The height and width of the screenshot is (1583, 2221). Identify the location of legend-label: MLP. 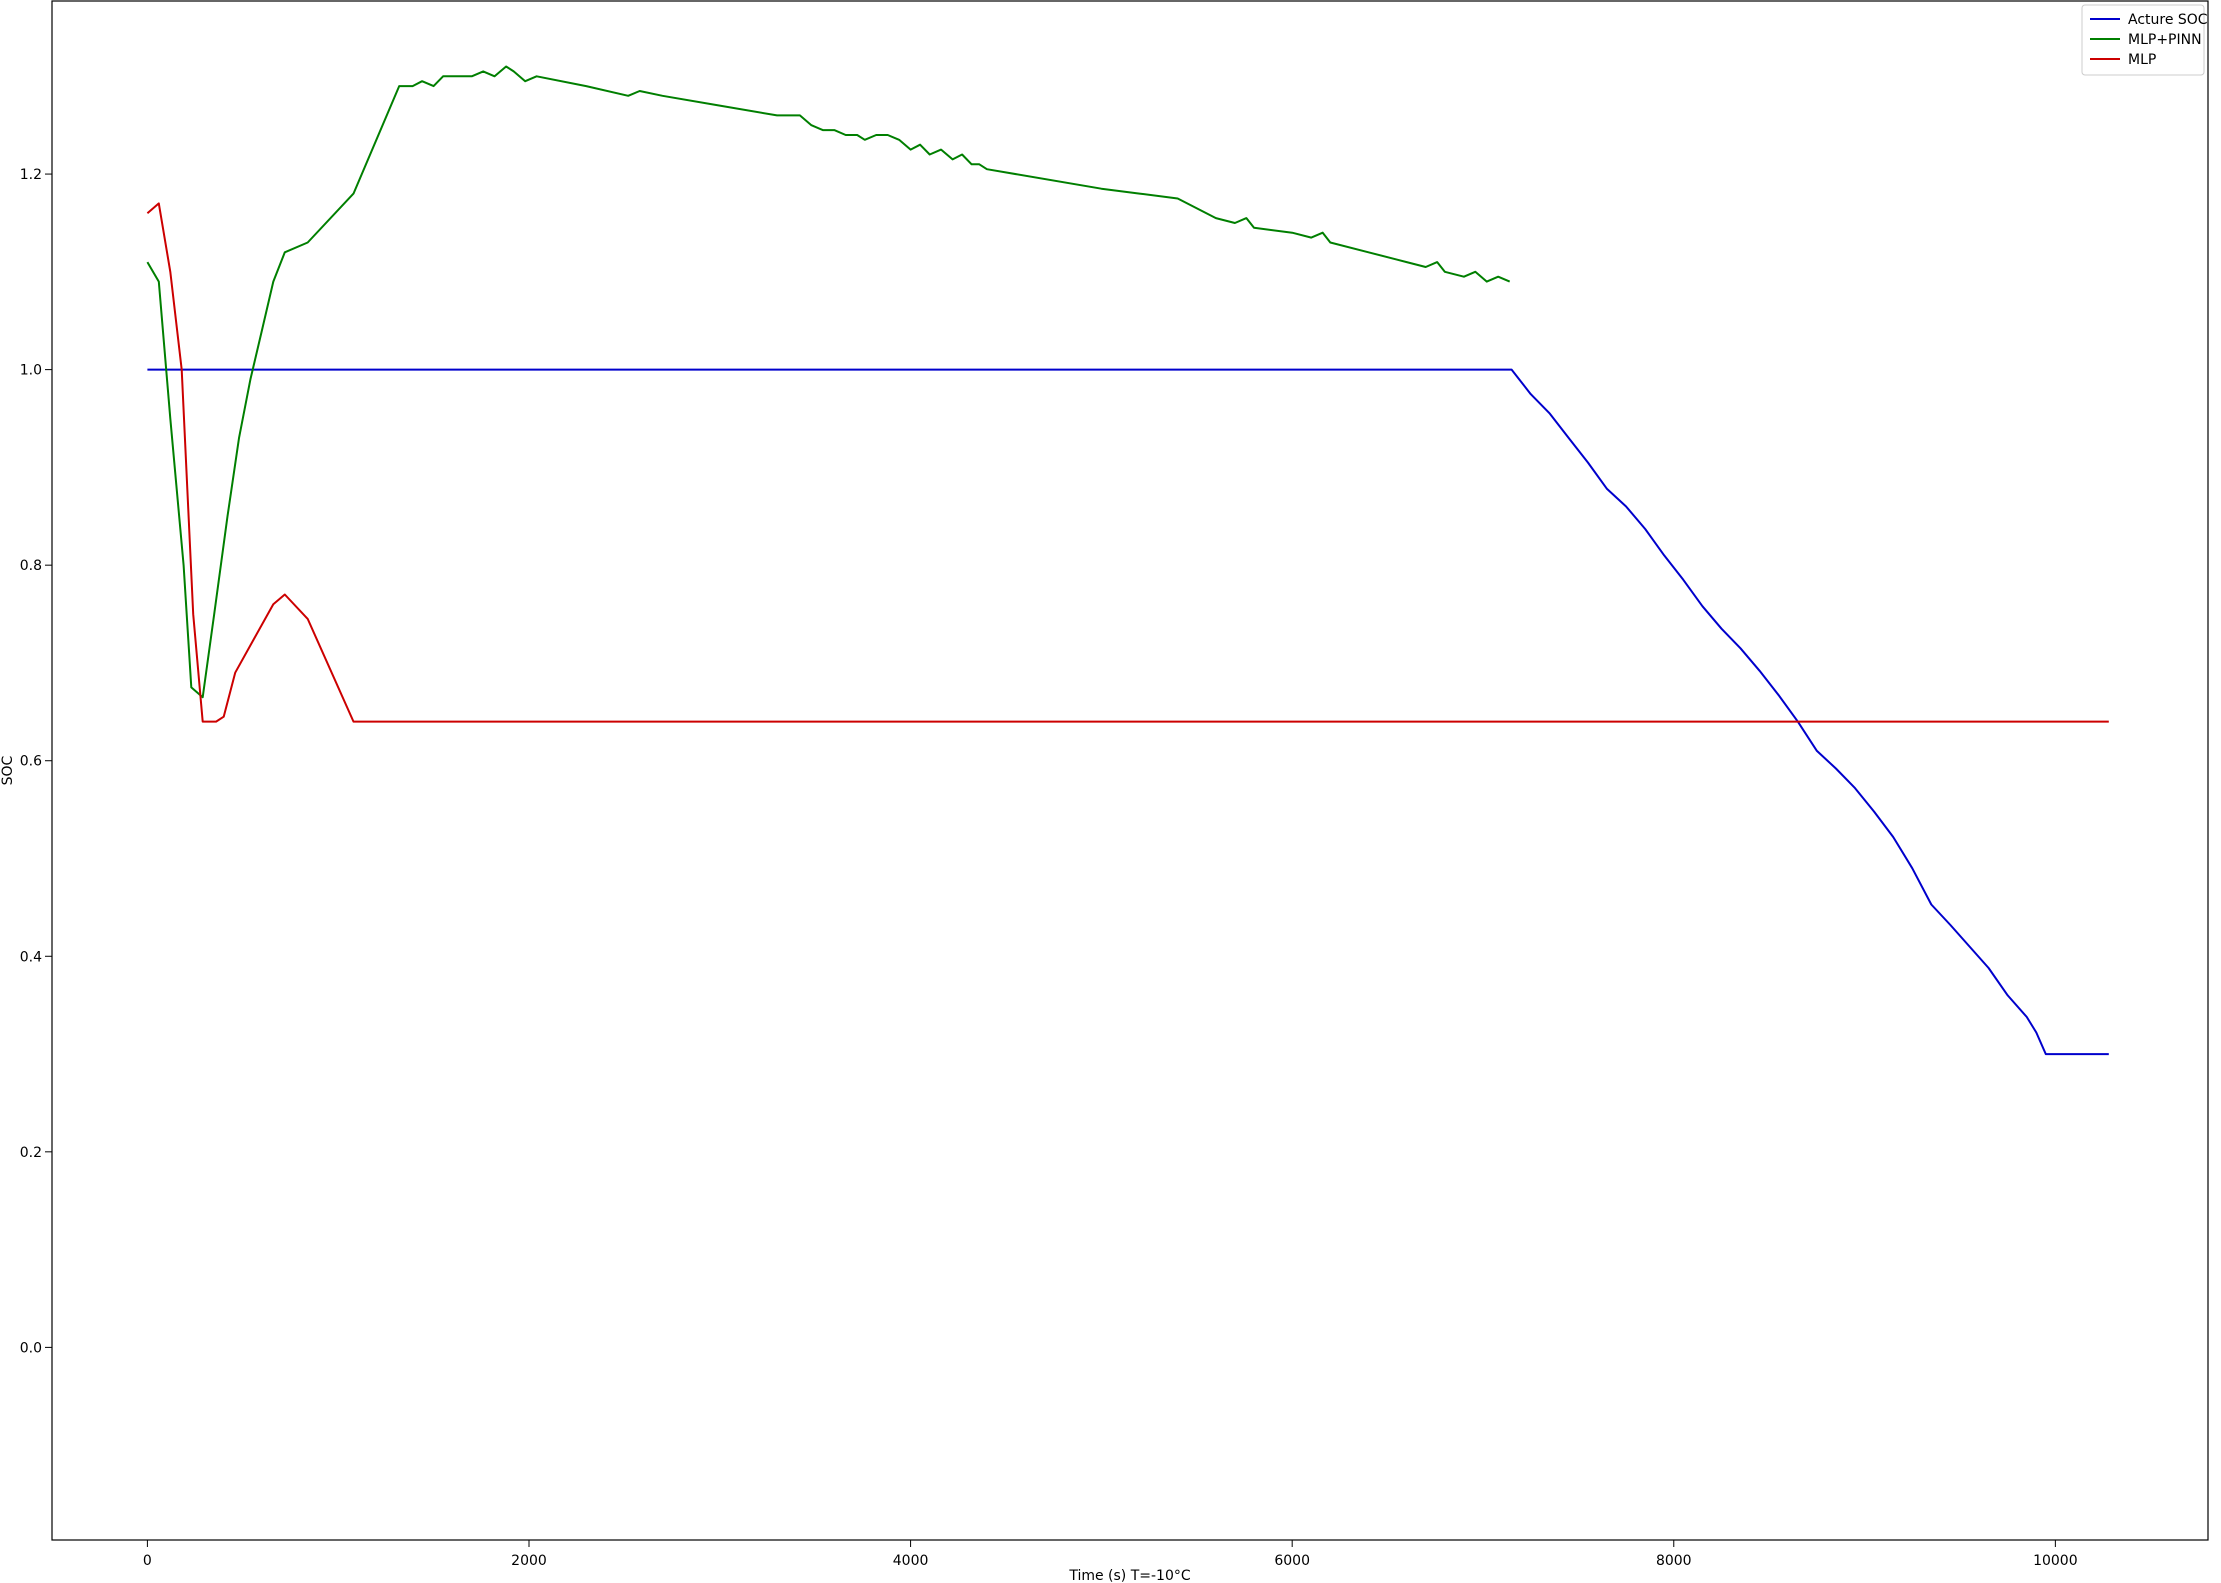
(2142, 60).